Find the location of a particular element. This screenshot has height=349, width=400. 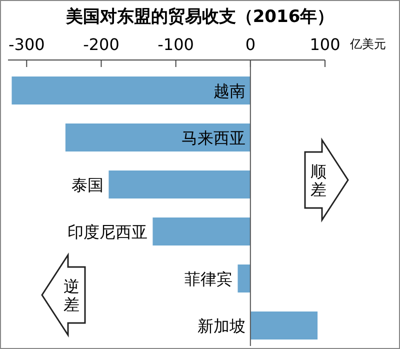

y-tick-label: 马来西亚 is located at coordinates (213, 138).